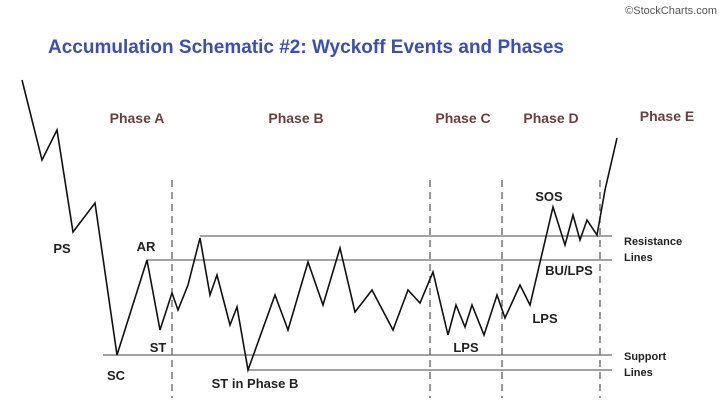 Image resolution: width=723 pixels, height=404 pixels. I want to click on phase-label: Phase C, so click(462, 118).